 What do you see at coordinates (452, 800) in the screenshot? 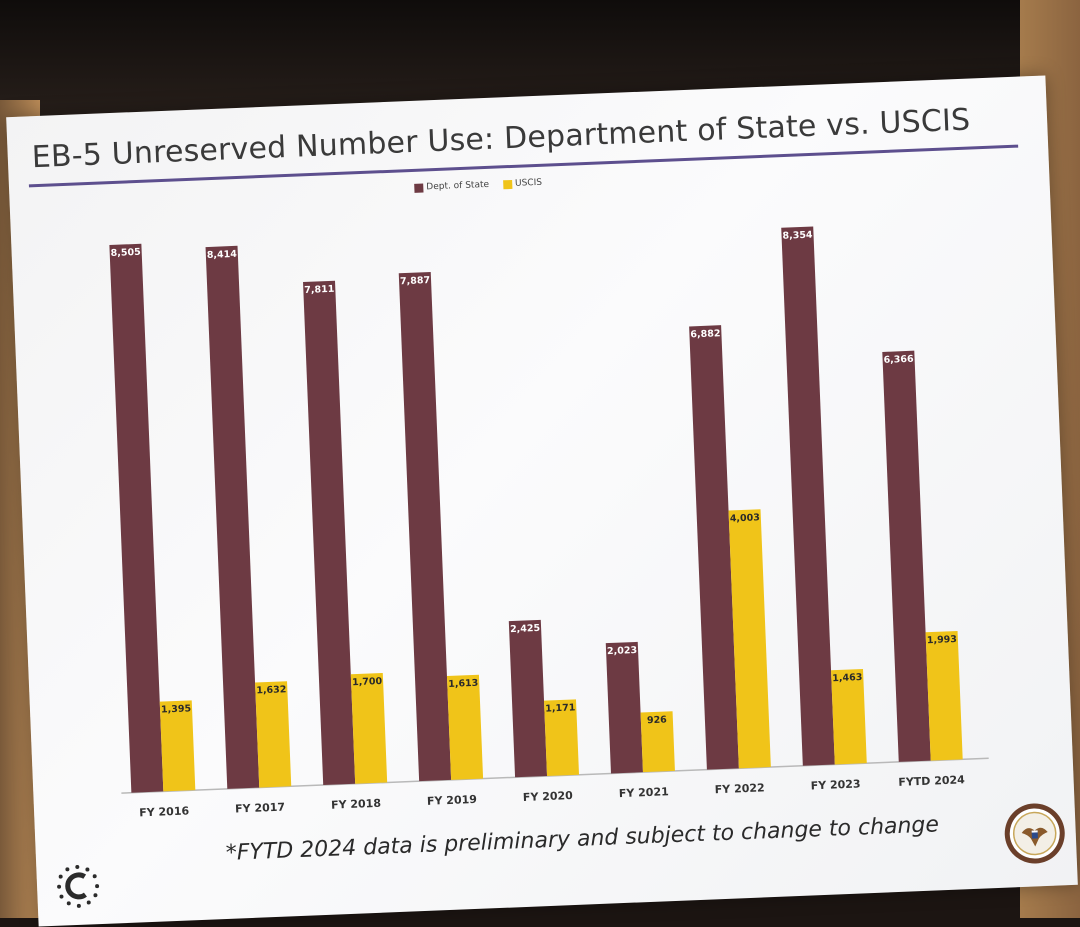
I see `x-tick-label: FY 2019` at bounding box center [452, 800].